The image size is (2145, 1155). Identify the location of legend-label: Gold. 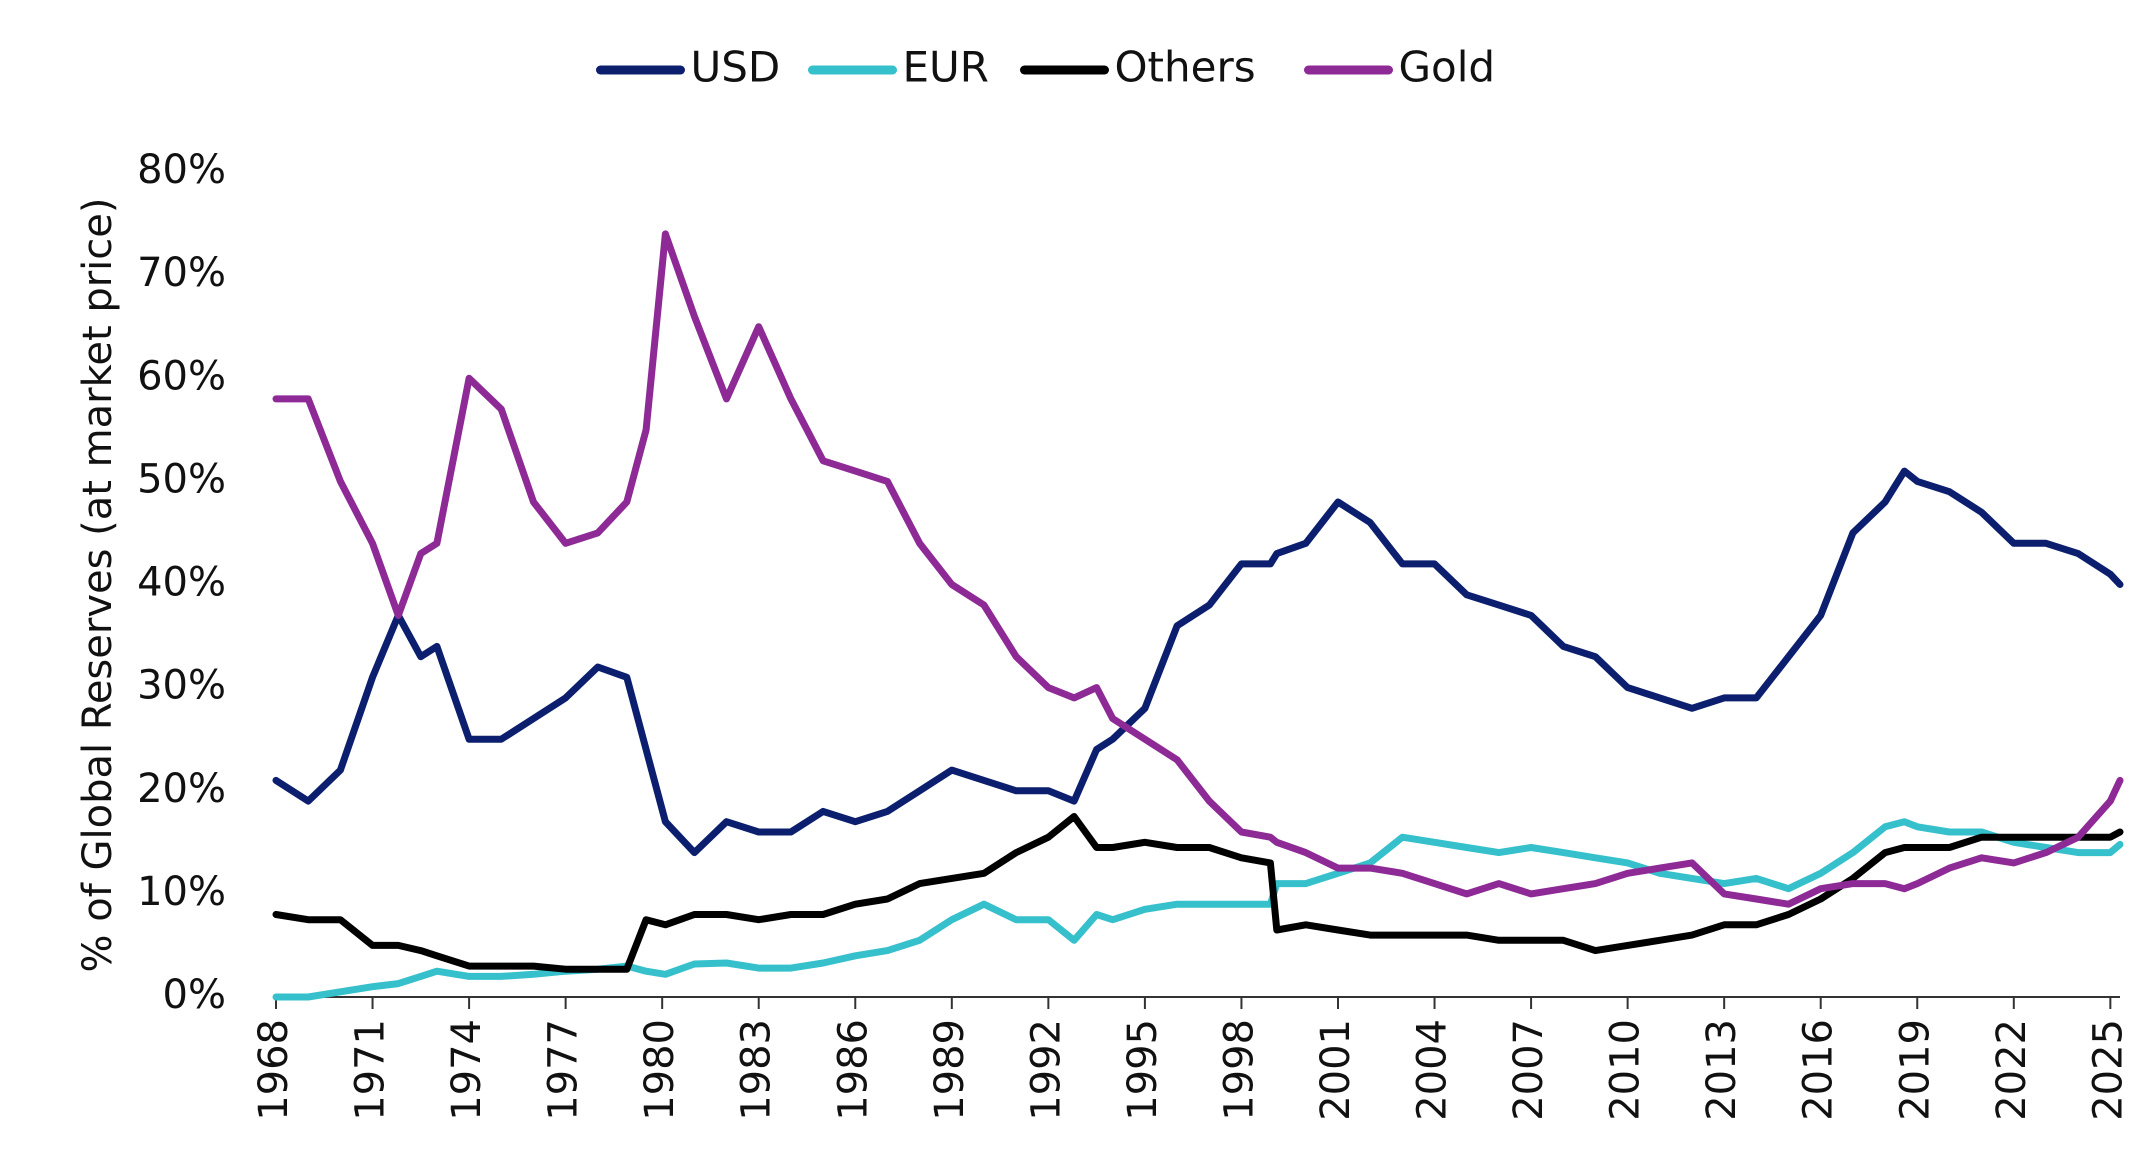
(1447, 67).